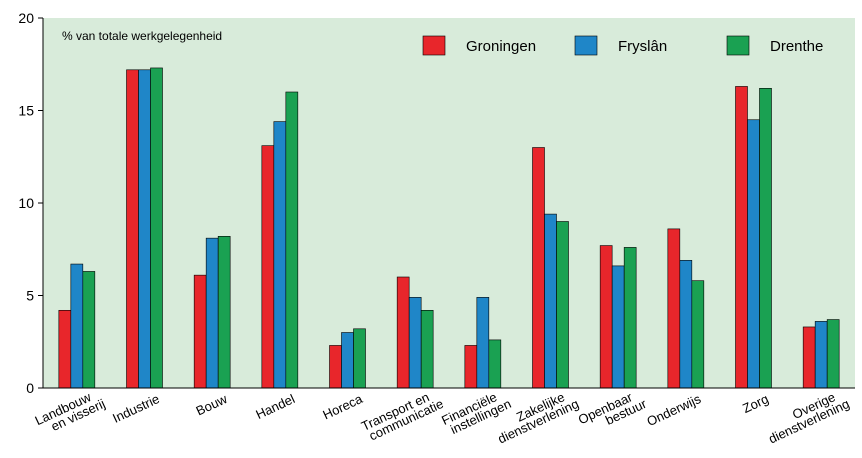  What do you see at coordinates (501, 46) in the screenshot?
I see `legend-label: Groningen` at bounding box center [501, 46].